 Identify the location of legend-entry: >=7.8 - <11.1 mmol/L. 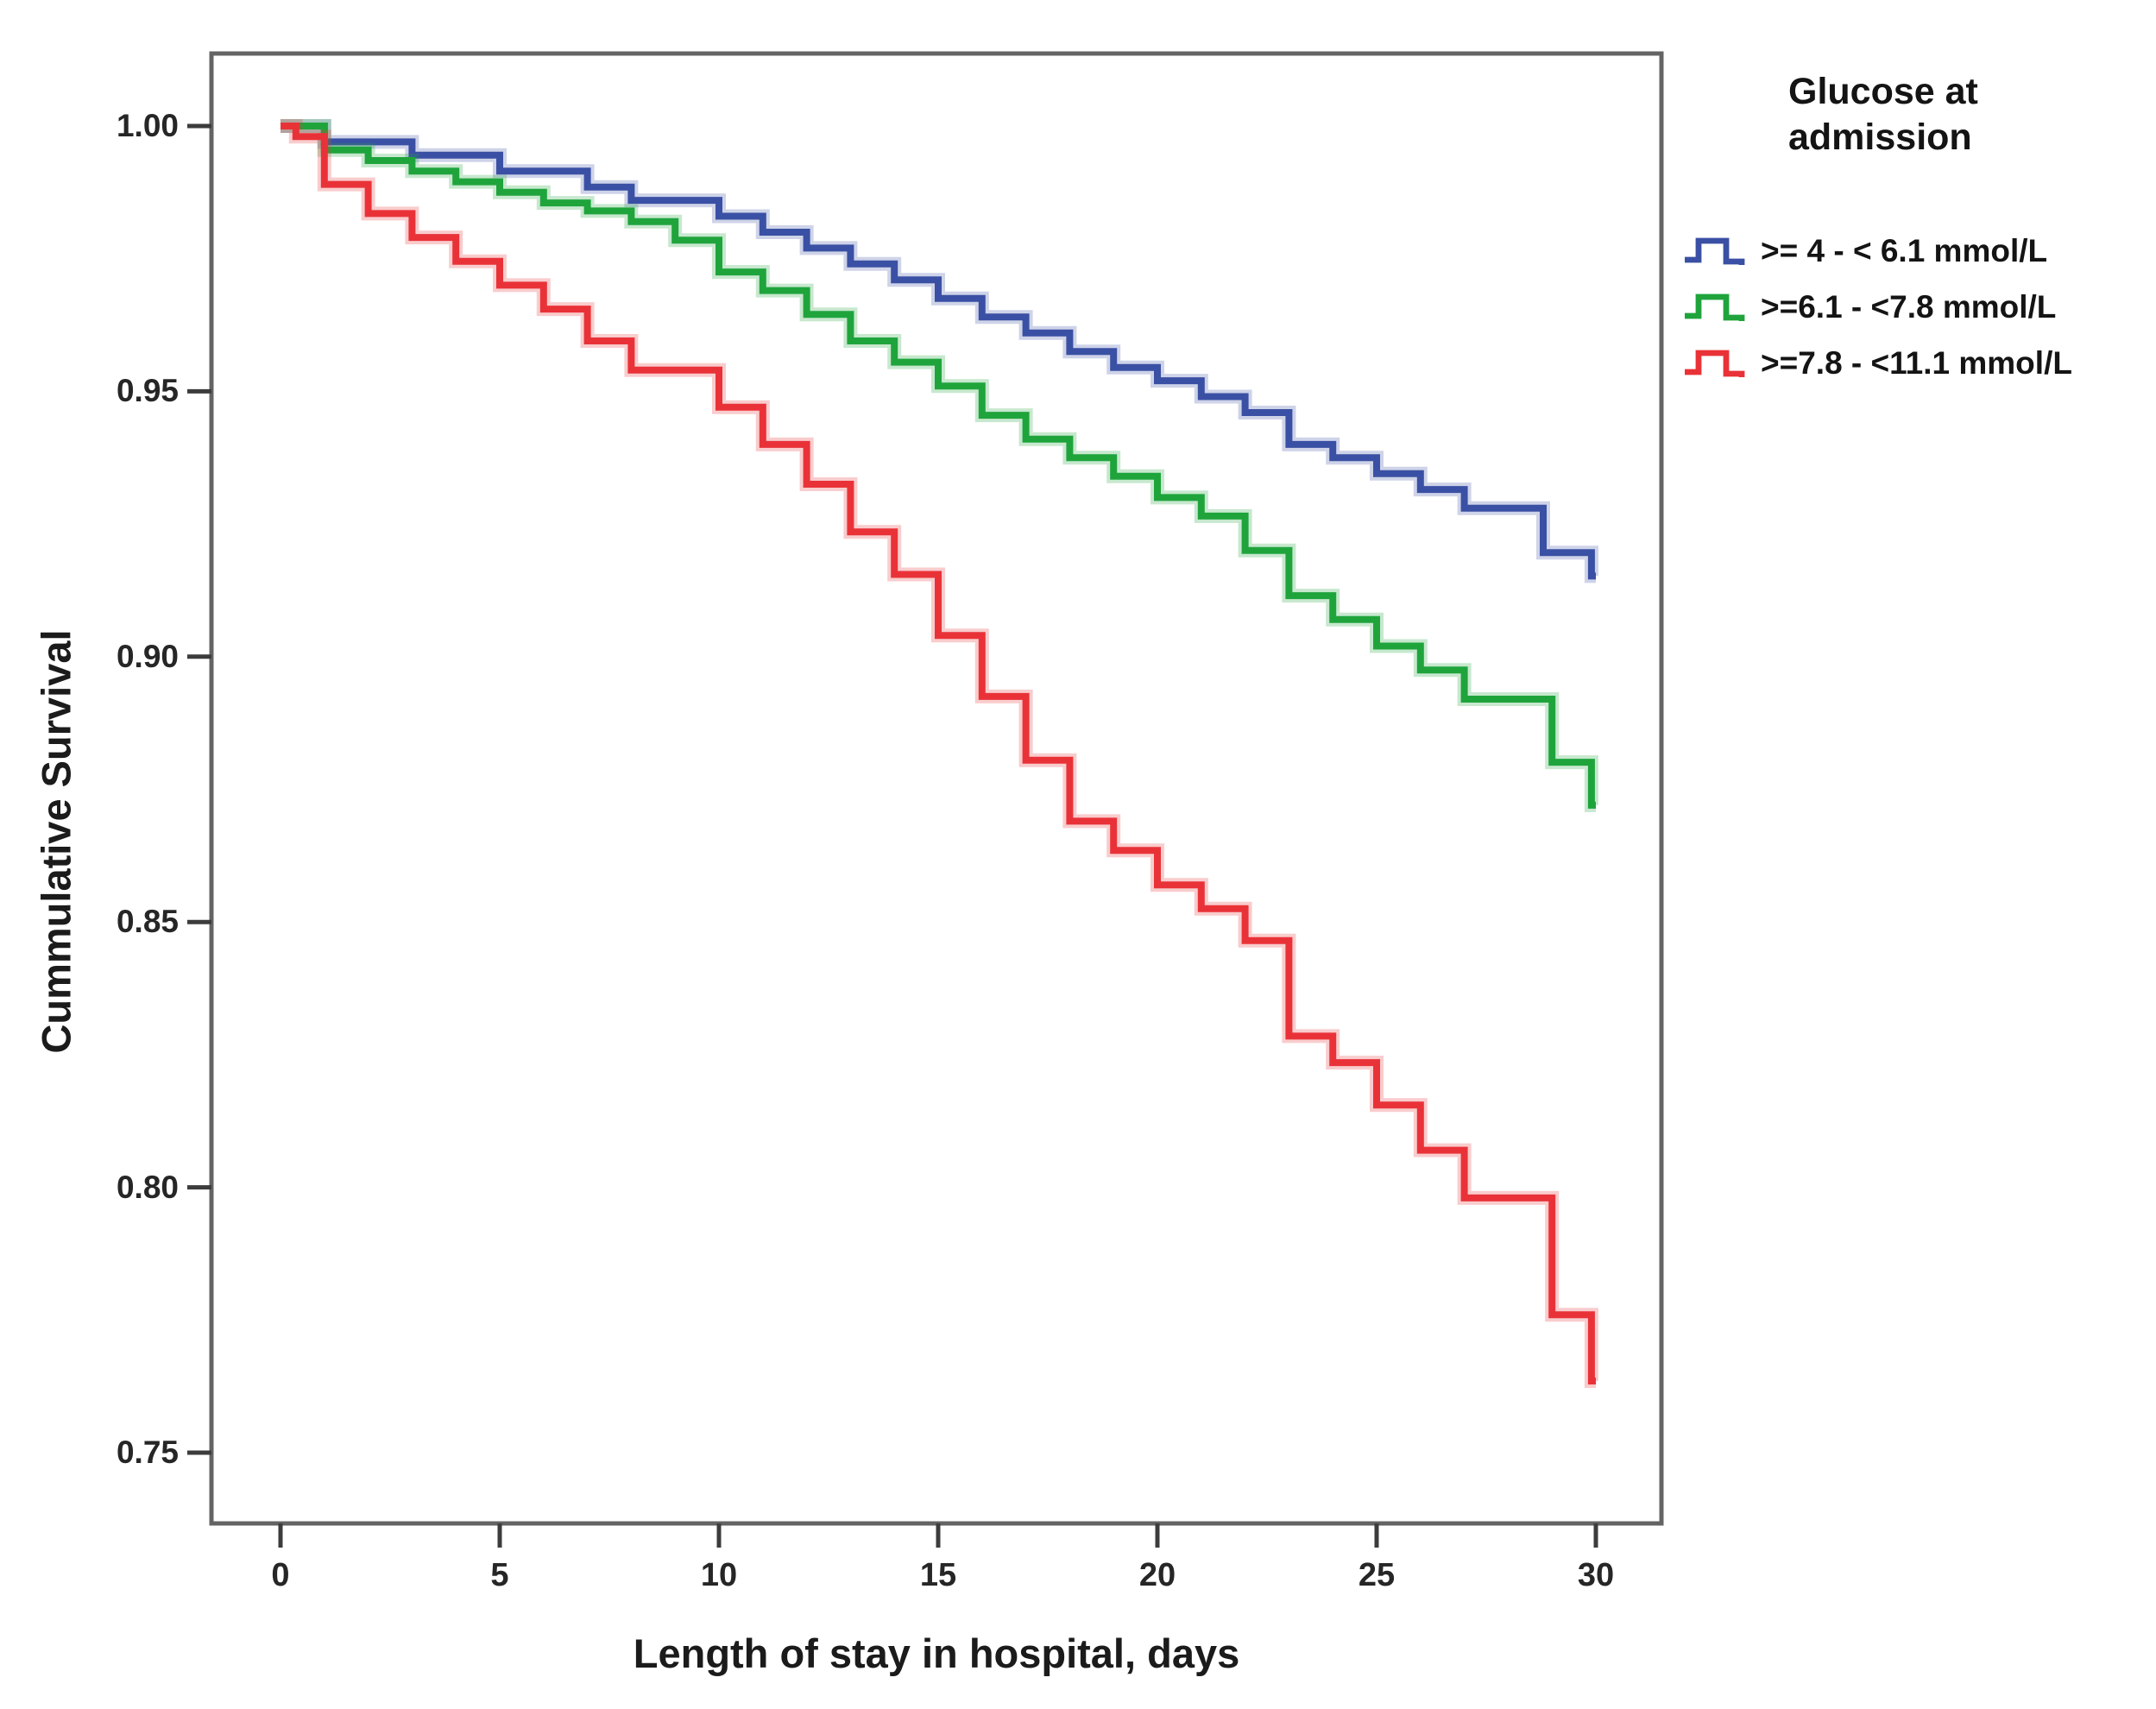
(1916, 363).